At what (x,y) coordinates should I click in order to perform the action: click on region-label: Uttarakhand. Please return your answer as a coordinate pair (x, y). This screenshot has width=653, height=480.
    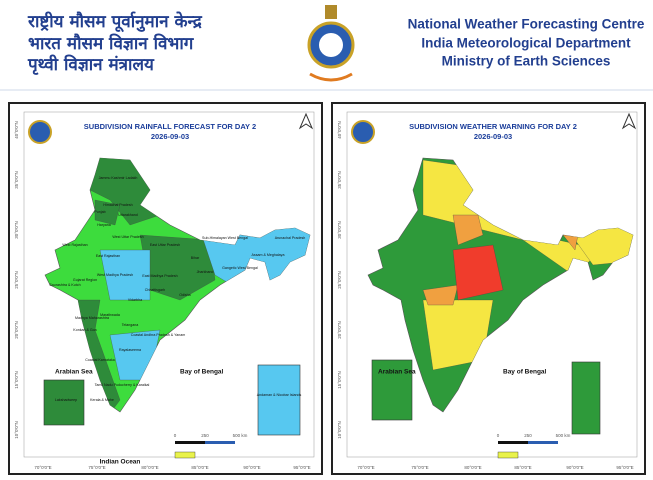
    Looking at the image, I should click on (128, 215).